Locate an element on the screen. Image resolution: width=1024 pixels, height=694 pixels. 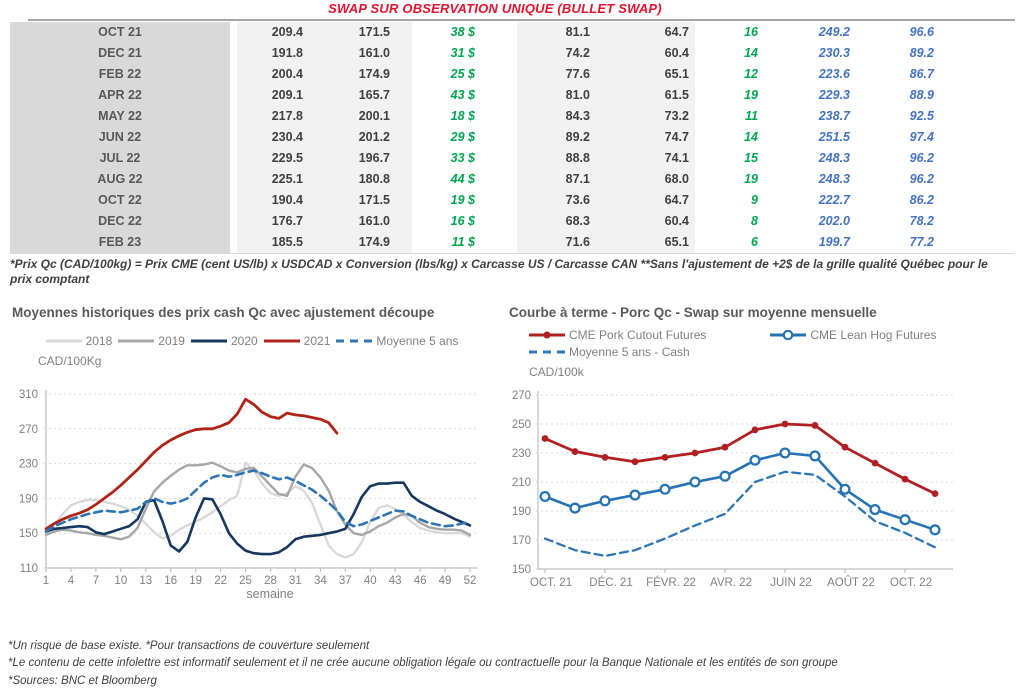
table-cell: 15 is located at coordinates (732, 158).